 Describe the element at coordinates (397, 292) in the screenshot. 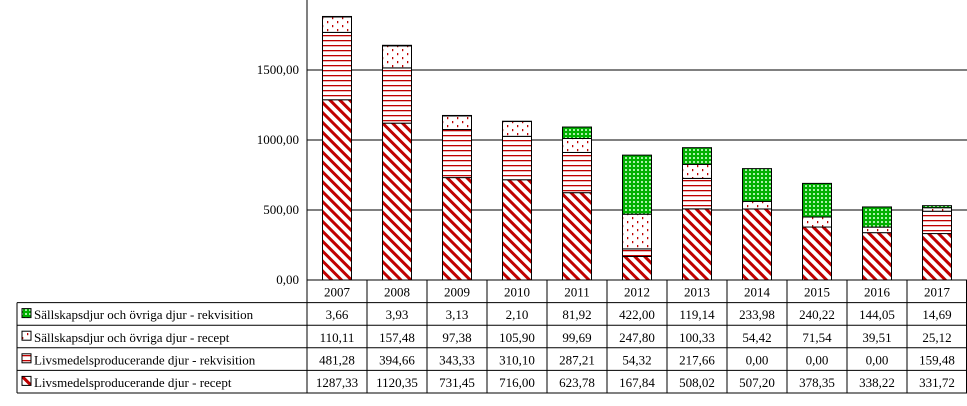

I see `x-tick-label: 2008` at that location.